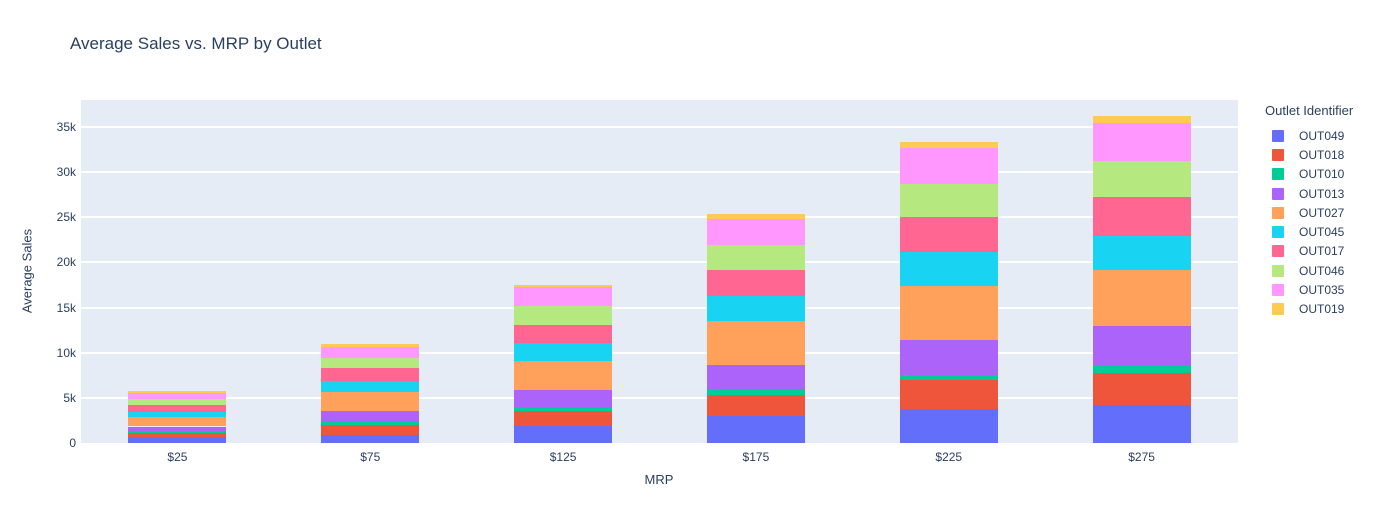  Describe the element at coordinates (659, 217) in the screenshot. I see `gridline-25k` at that location.